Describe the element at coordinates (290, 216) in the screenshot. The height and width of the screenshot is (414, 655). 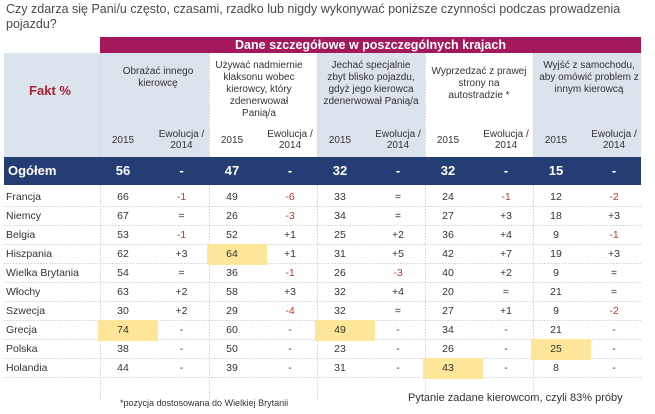
I see `table-cell: -3` at that location.